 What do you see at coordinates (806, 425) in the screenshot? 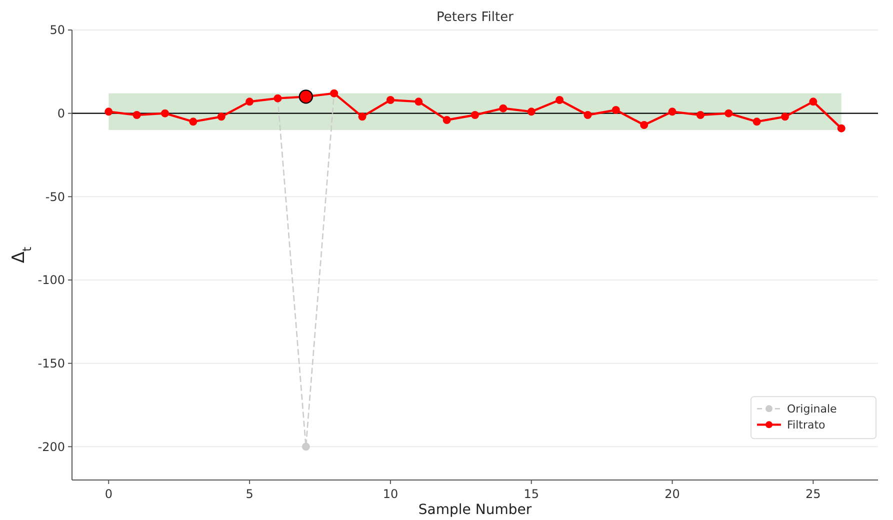
I see `legend-label: Filtrato` at bounding box center [806, 425].